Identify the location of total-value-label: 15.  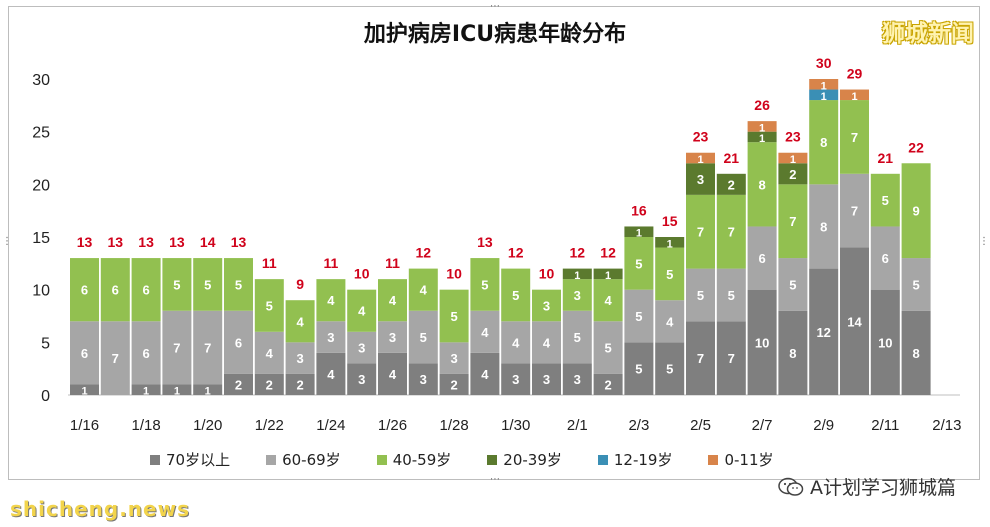
(670, 221).